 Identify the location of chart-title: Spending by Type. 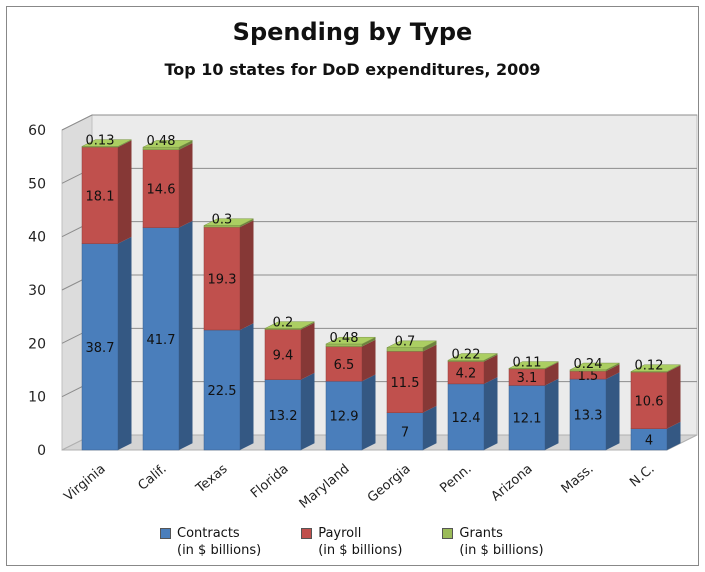
(352, 32).